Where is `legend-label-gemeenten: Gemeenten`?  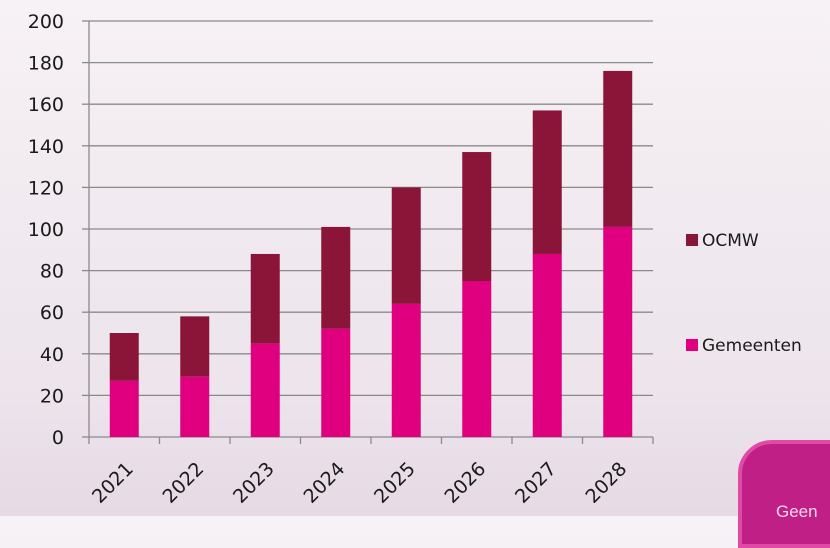 legend-label-gemeenten: Gemeenten is located at coordinates (752, 346).